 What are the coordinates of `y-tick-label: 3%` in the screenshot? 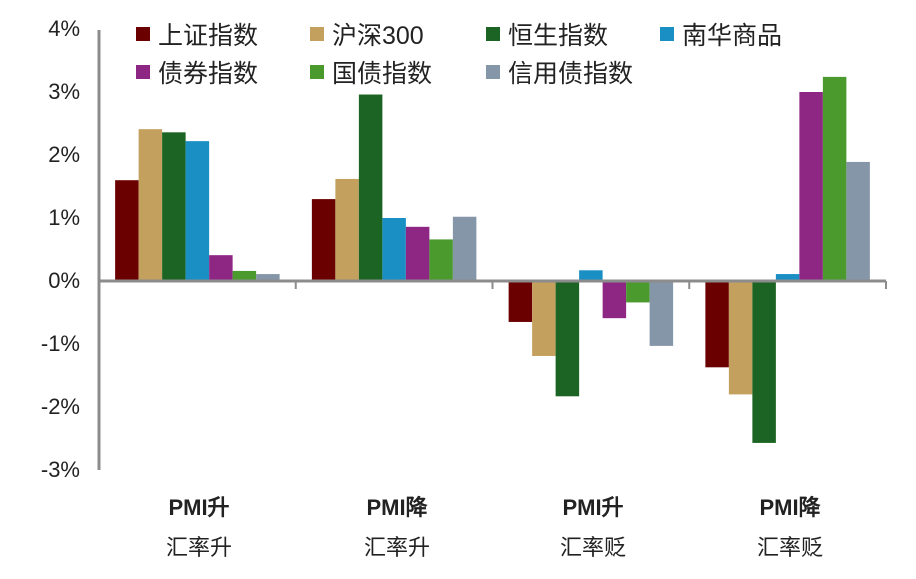 It's located at (64, 91).